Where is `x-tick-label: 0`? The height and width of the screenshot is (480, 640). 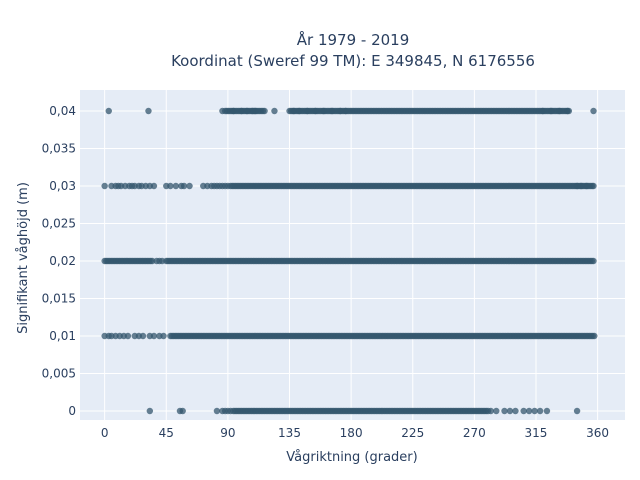 x-tick-label: 0 is located at coordinates (105, 433).